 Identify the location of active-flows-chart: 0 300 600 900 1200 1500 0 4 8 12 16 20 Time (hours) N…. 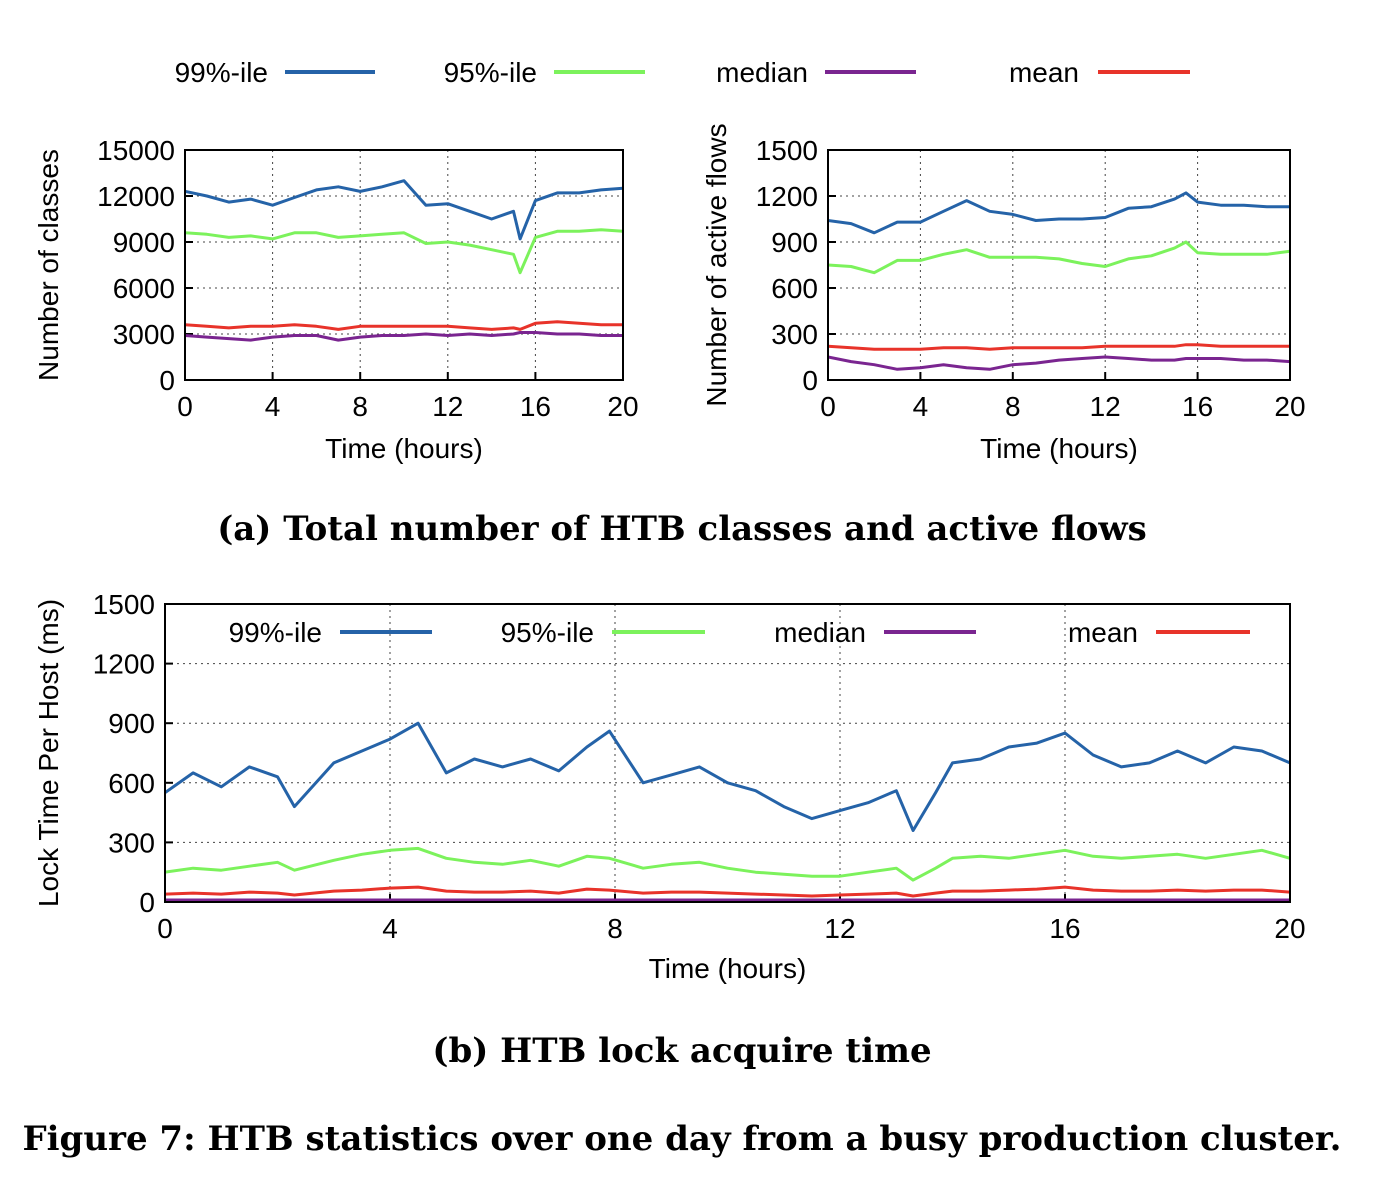
(1003, 293).